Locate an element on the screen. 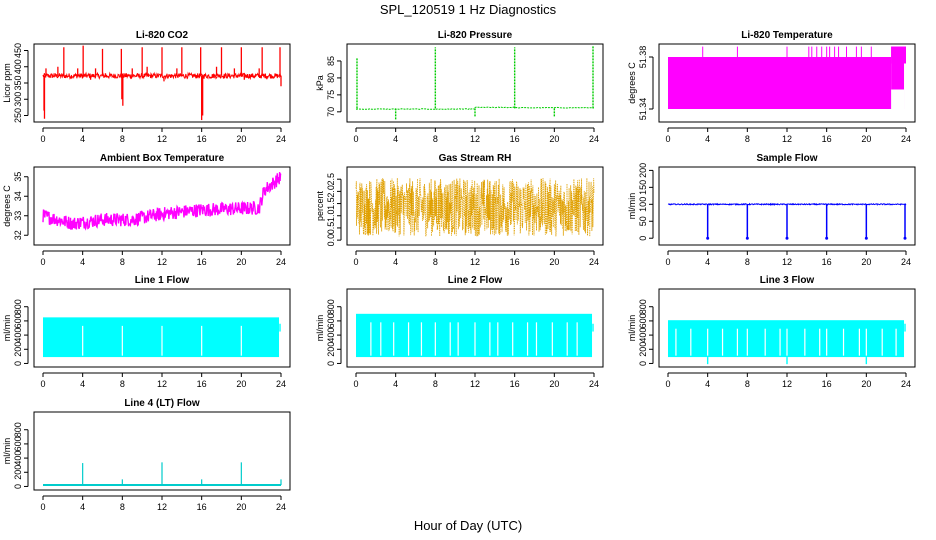  y-tick-label: 800 is located at coordinates (331, 306).